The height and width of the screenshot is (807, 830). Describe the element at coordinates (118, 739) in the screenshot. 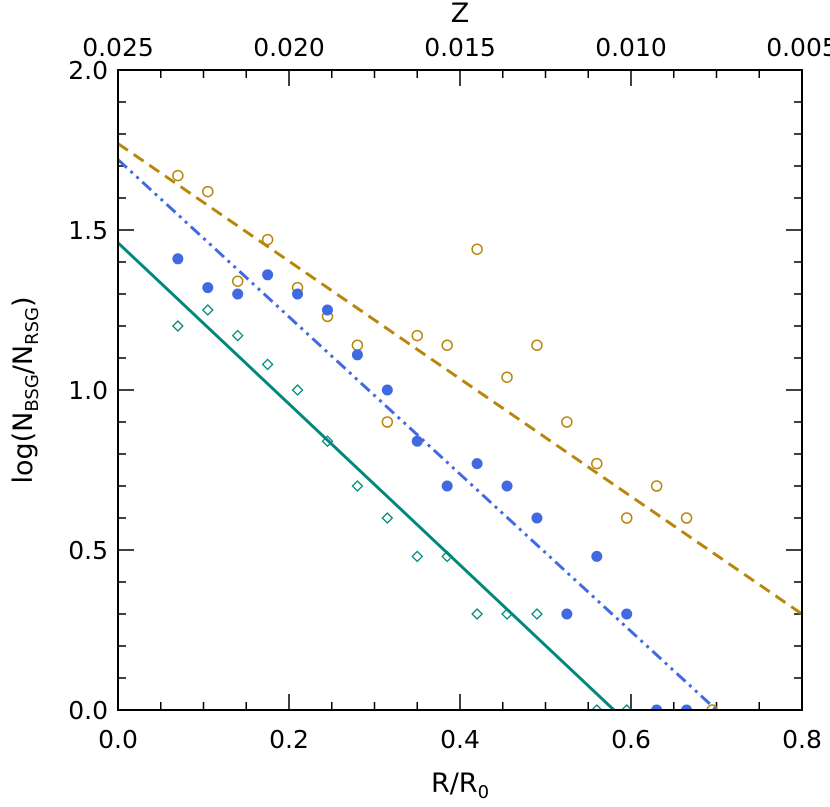

I see `x-tick-label: 0.0` at that location.